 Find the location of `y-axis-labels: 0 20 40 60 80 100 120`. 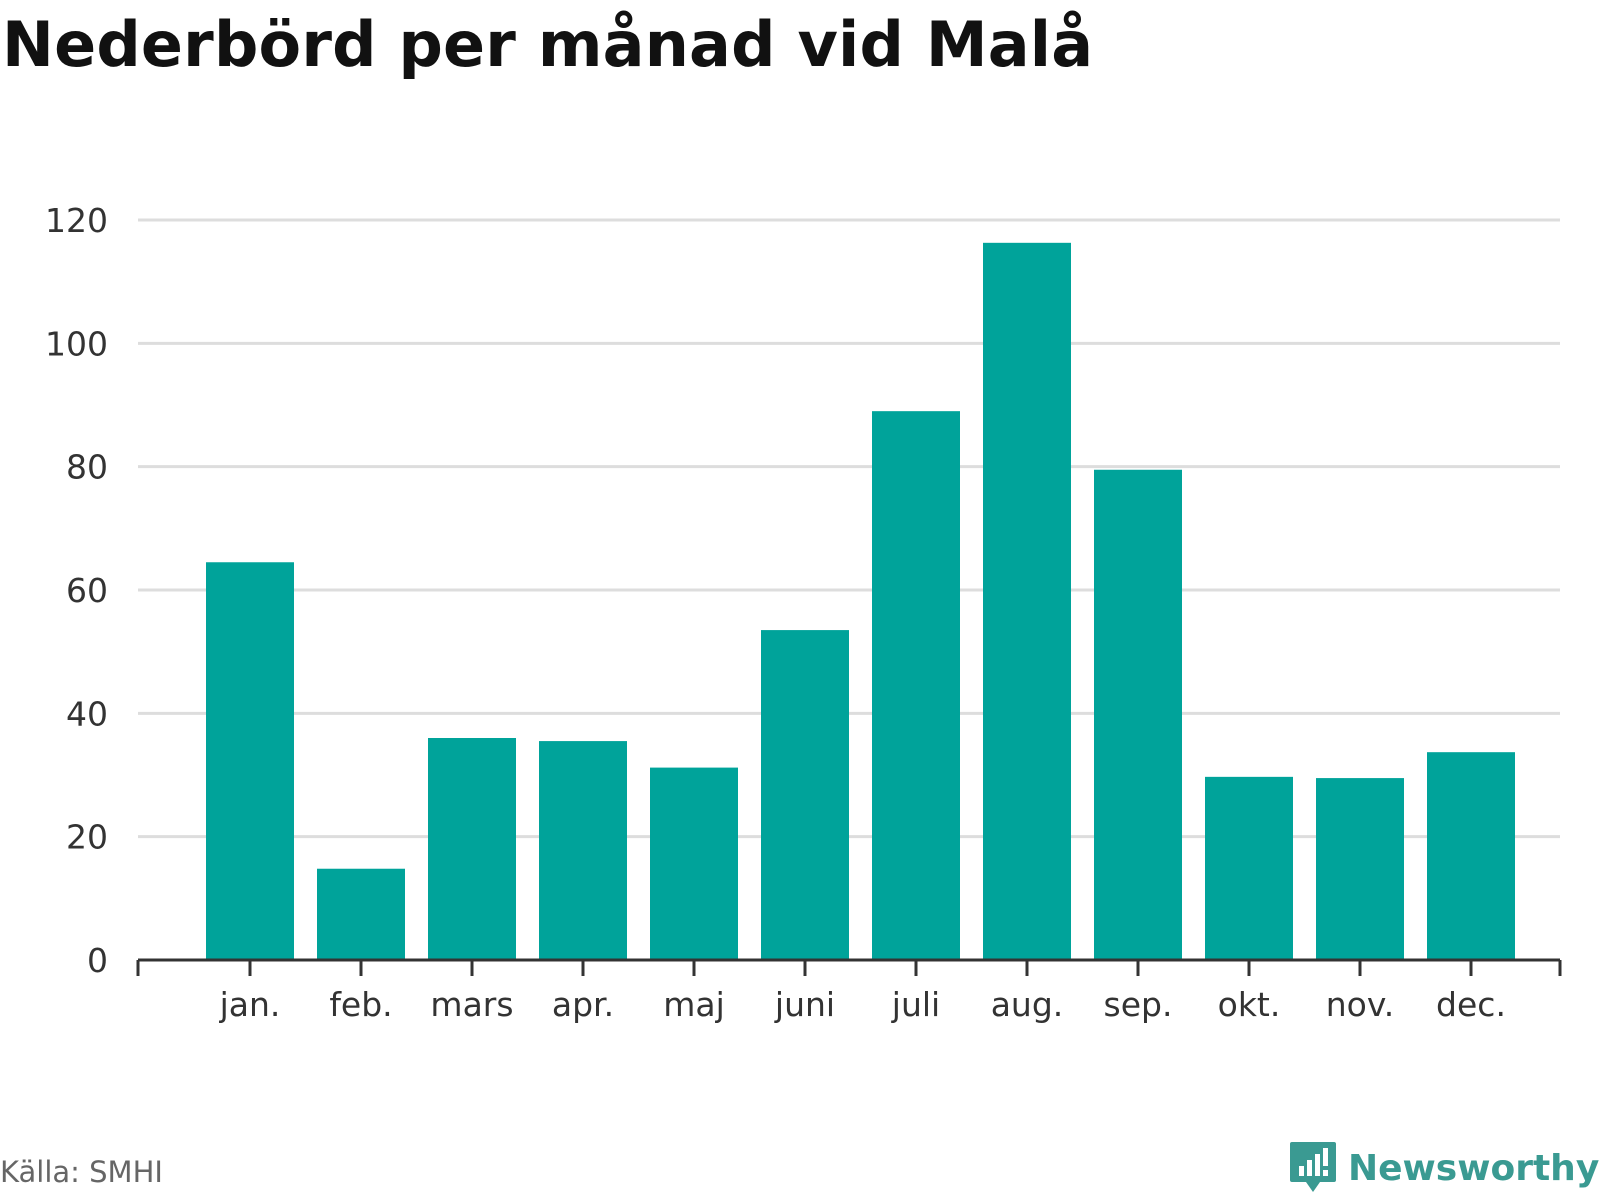

y-axis-labels: 0 20 40 60 80 100 120 is located at coordinates (76, 590).